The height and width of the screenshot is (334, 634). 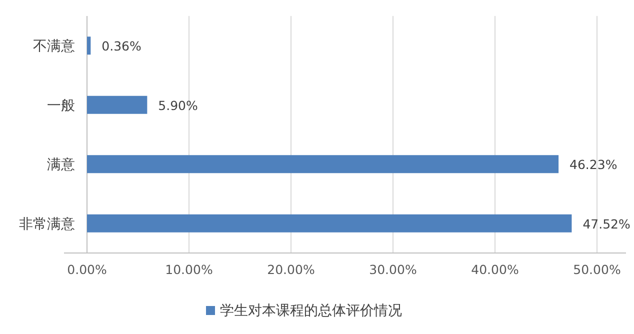 What do you see at coordinates (61, 106) in the screenshot?
I see `y-tick-label: 一般` at bounding box center [61, 106].